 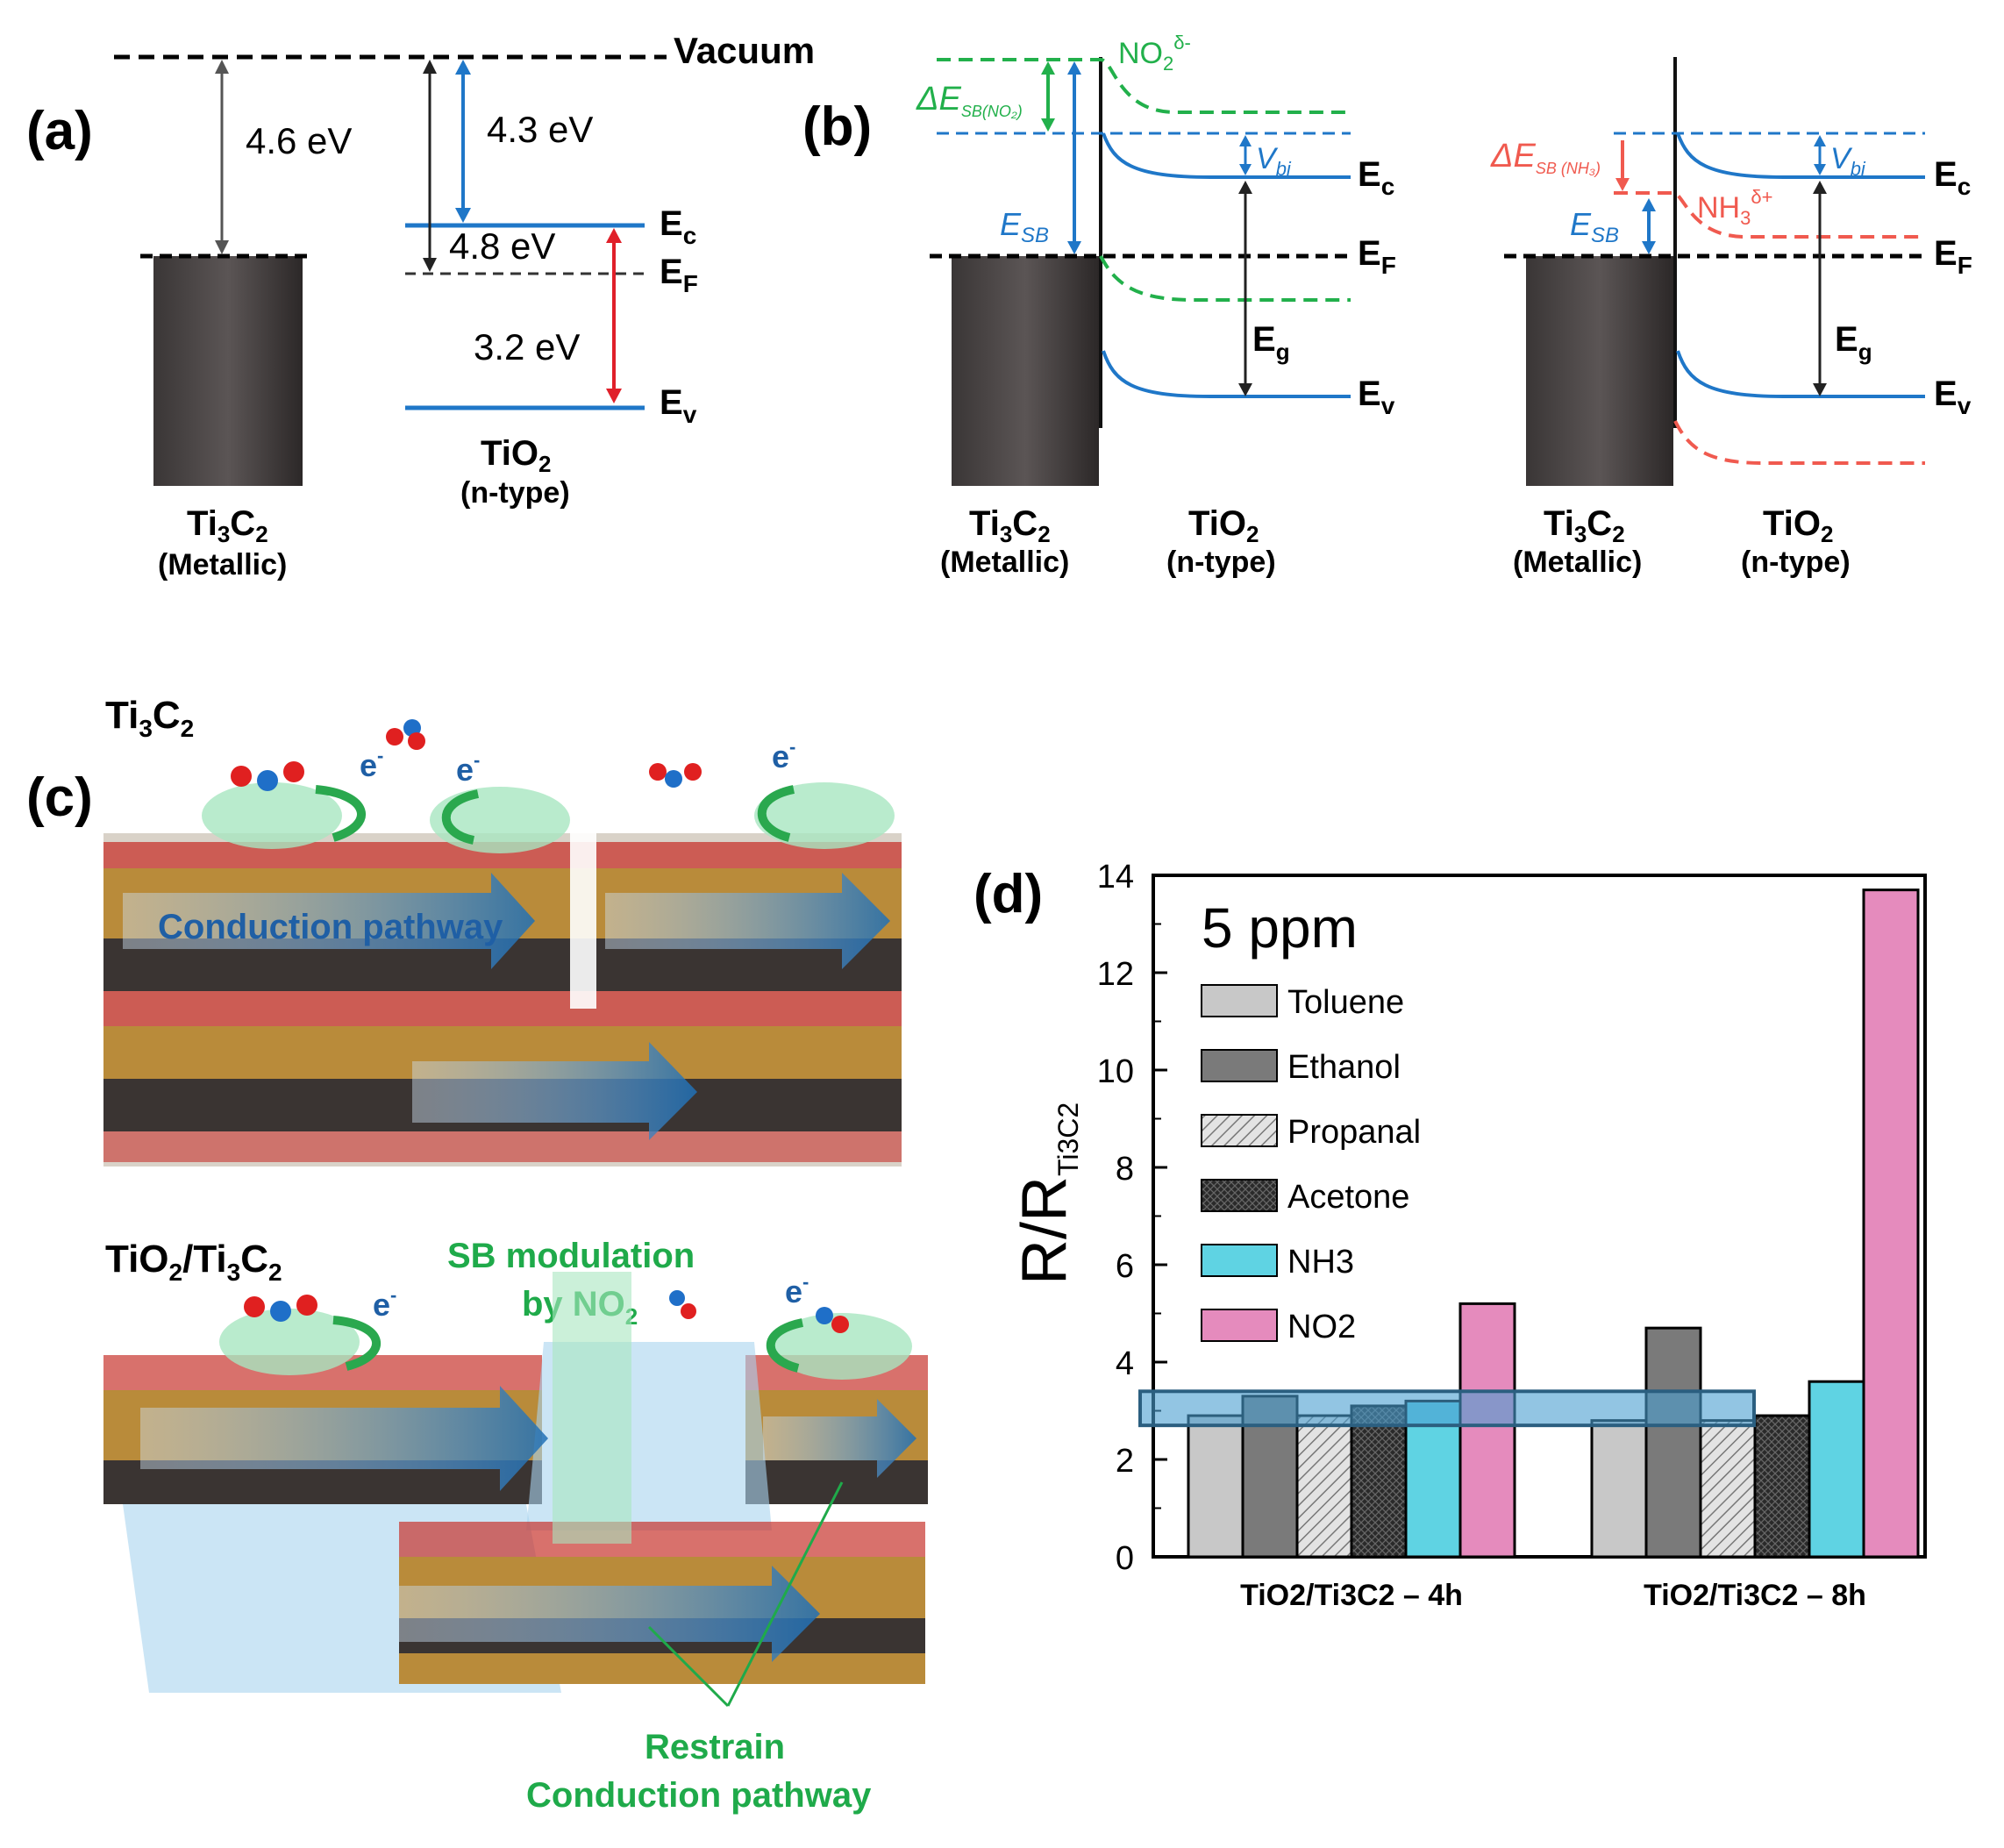 What do you see at coordinates (1848, 161) in the screenshot?
I see `vbi-label-b2: Vbi` at bounding box center [1848, 161].